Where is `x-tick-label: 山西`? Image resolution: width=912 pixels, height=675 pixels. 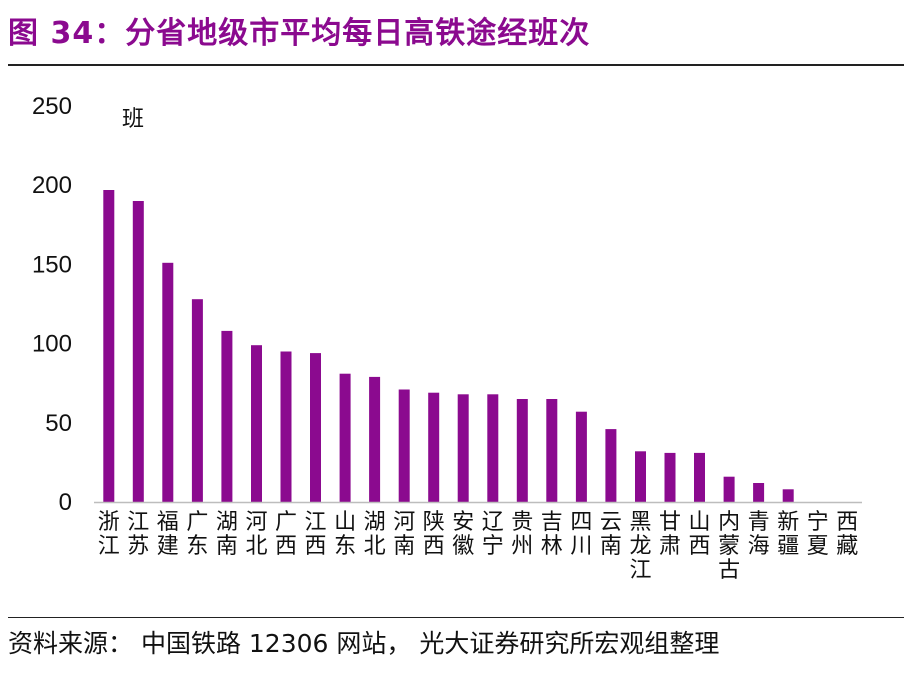
x-tick-label: 山西 is located at coordinates (699, 534).